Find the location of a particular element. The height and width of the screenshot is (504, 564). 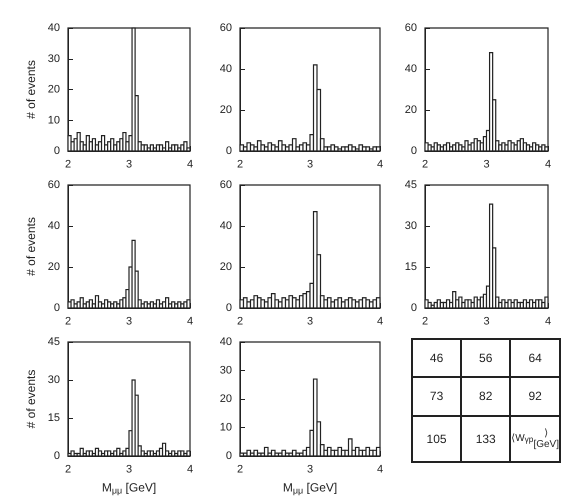

text: 64 is located at coordinates (535, 358).